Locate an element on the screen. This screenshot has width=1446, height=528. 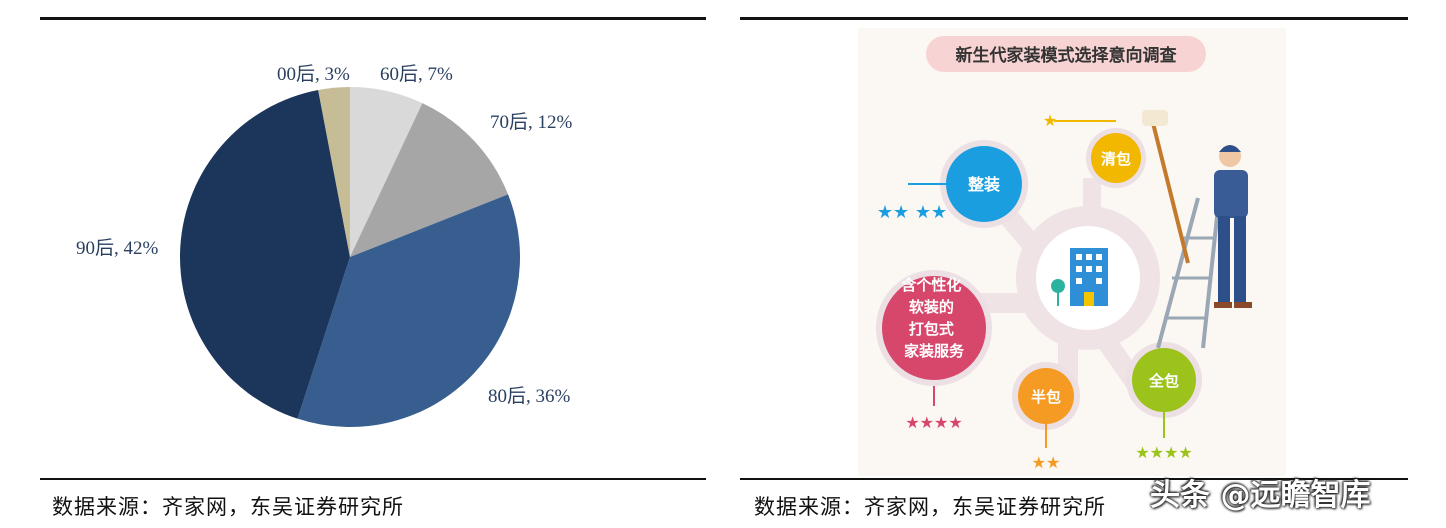
left-source-text: 数据来源：齐家网，东吴证券研究所 is located at coordinates (228, 507).